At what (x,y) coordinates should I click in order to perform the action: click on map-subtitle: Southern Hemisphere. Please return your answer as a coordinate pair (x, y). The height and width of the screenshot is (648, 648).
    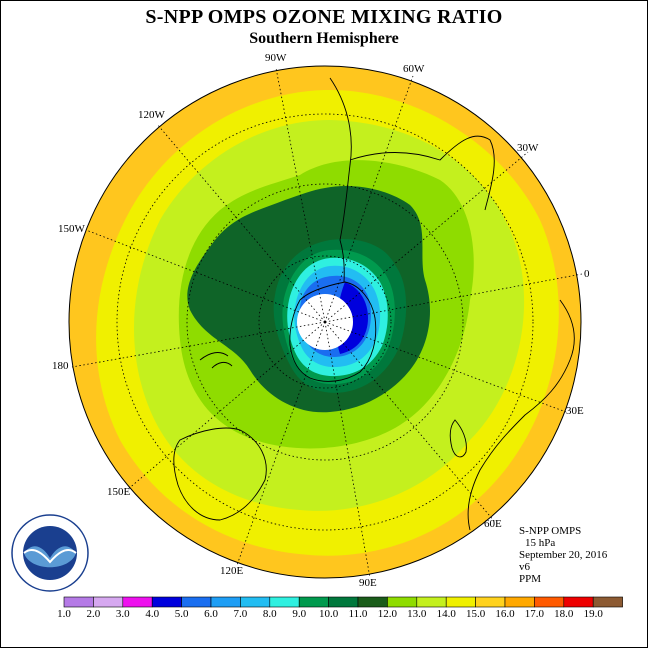
    Looking at the image, I should click on (324, 38).